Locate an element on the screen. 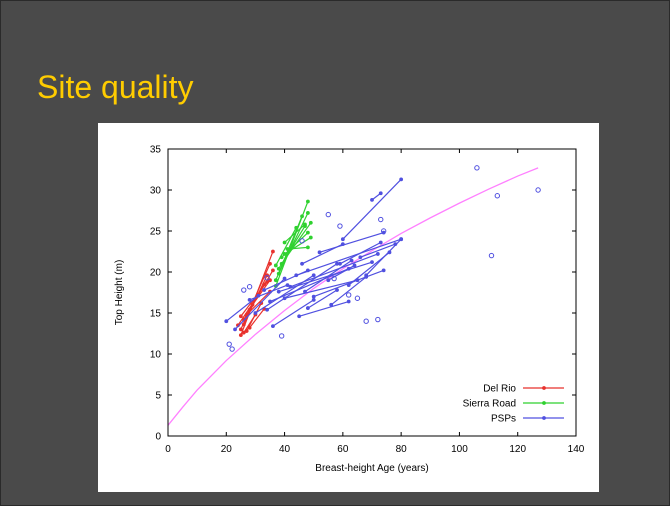  x-tick-label: 120 is located at coordinates (517, 449).